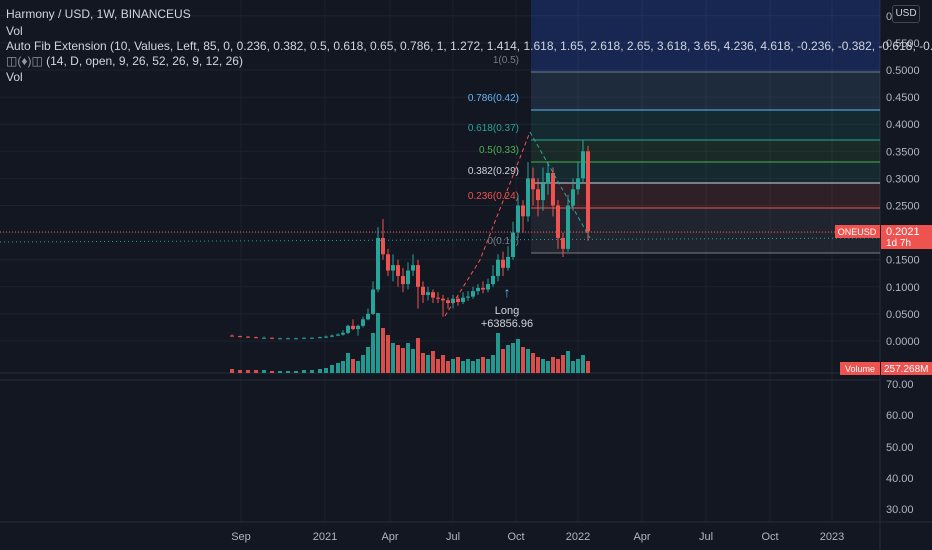  Describe the element at coordinates (440, 240) in the screenshot. I see `moving-average-line` at that location.